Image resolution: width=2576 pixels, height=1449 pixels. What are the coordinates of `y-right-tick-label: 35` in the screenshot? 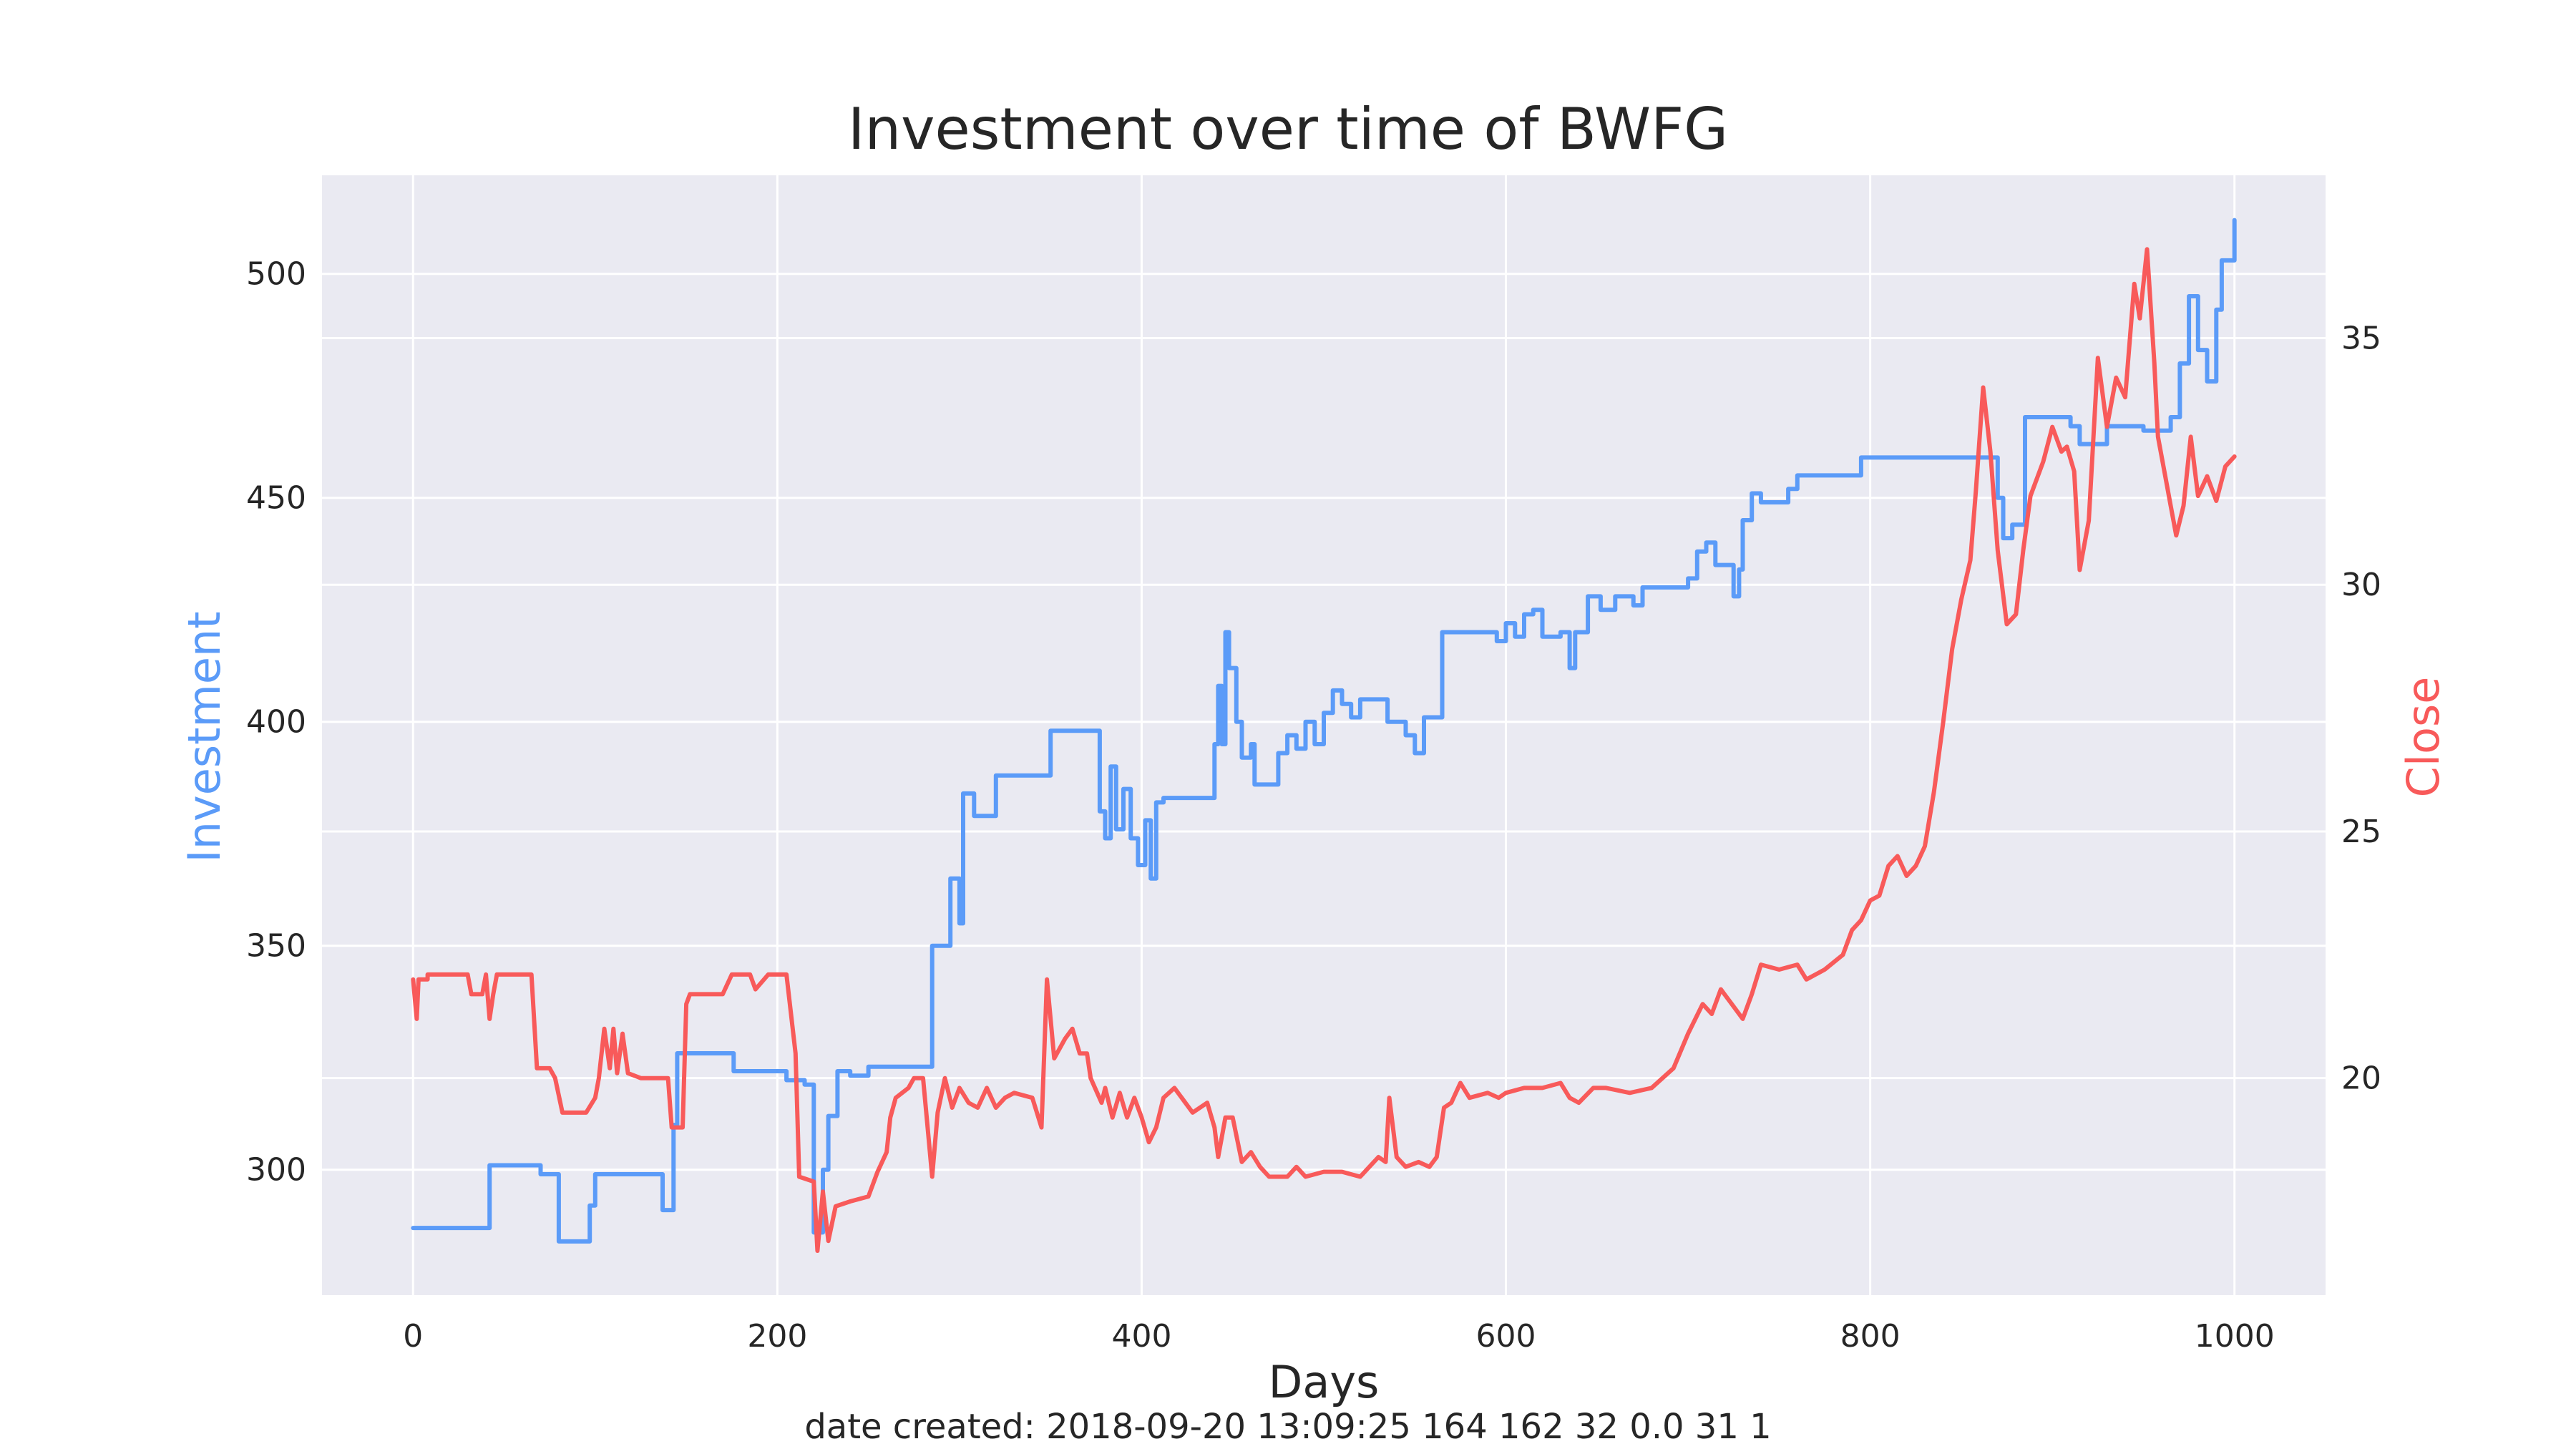 It's located at (2361, 339).